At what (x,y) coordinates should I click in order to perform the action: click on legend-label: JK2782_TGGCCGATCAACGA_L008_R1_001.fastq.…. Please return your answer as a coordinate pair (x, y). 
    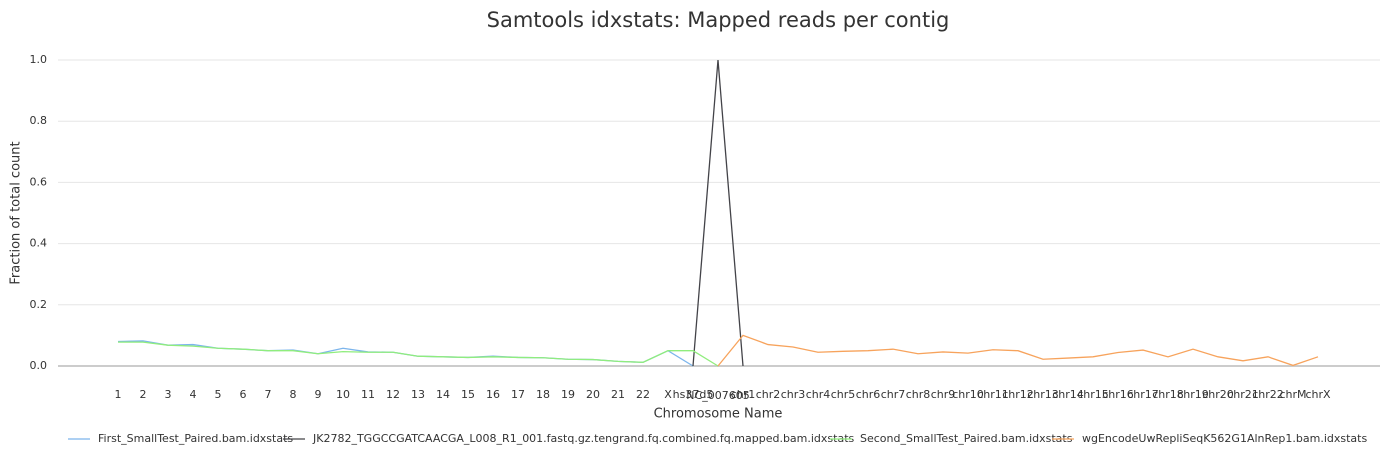
    Looking at the image, I should click on (583, 438).